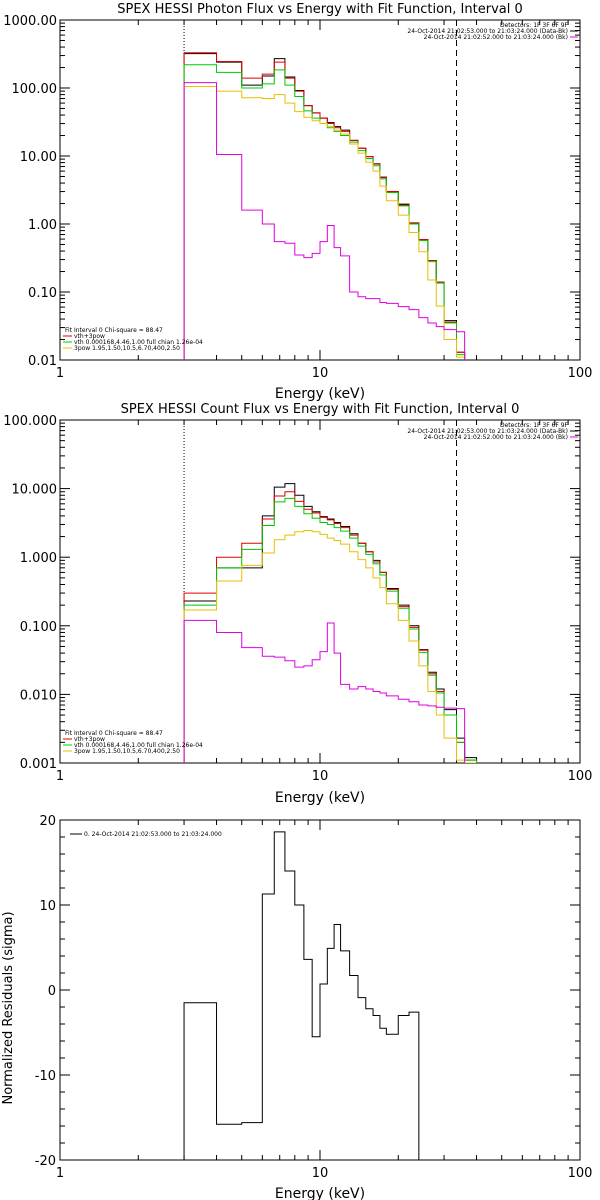 Image resolution: width=600 pixels, height=1200 pixels. Describe the element at coordinates (35, 490) in the screenshot. I see `y-tick-label: 10.000` at that location.